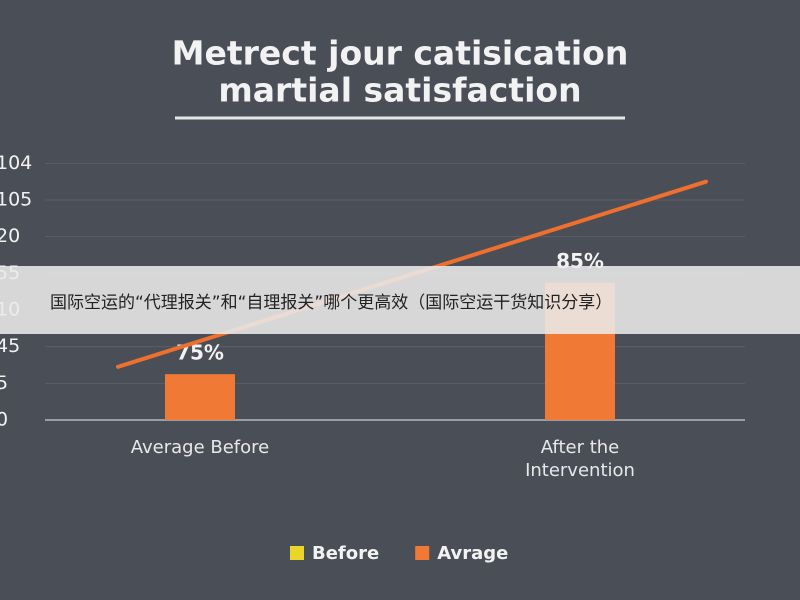  Describe the element at coordinates (472, 553) in the screenshot. I see `legend-label: Avrage` at that location.